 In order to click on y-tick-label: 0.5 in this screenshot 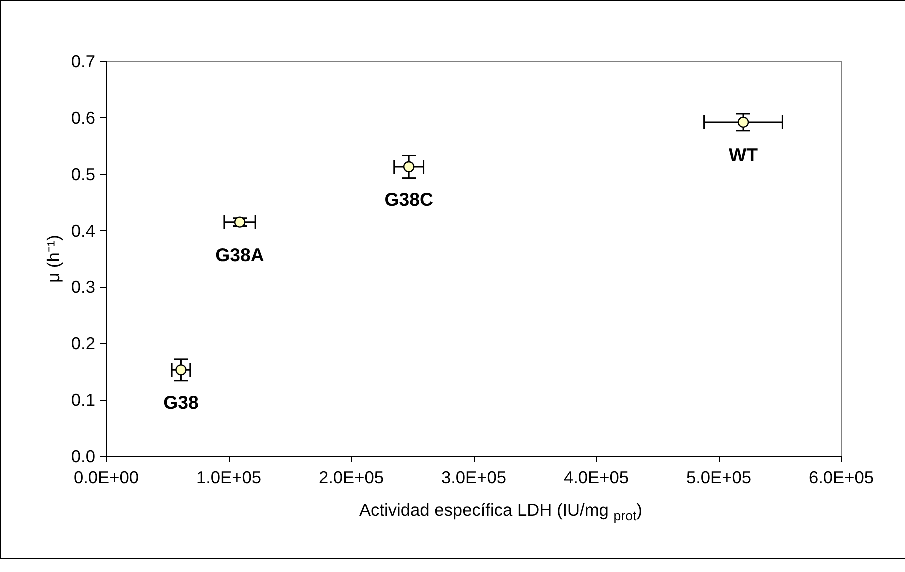, I will do `click(83, 174)`.